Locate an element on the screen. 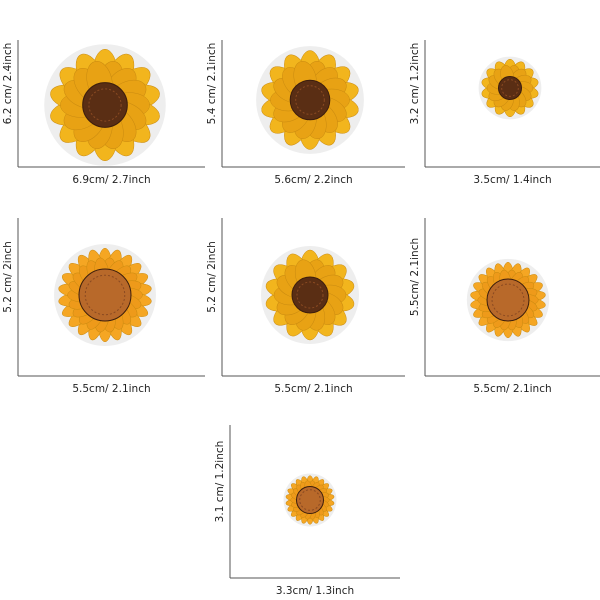 Image resolution: width=600 pixels, height=600 pixels. height-label: 5.5cm/ 2.1inch is located at coordinates (415, 277).